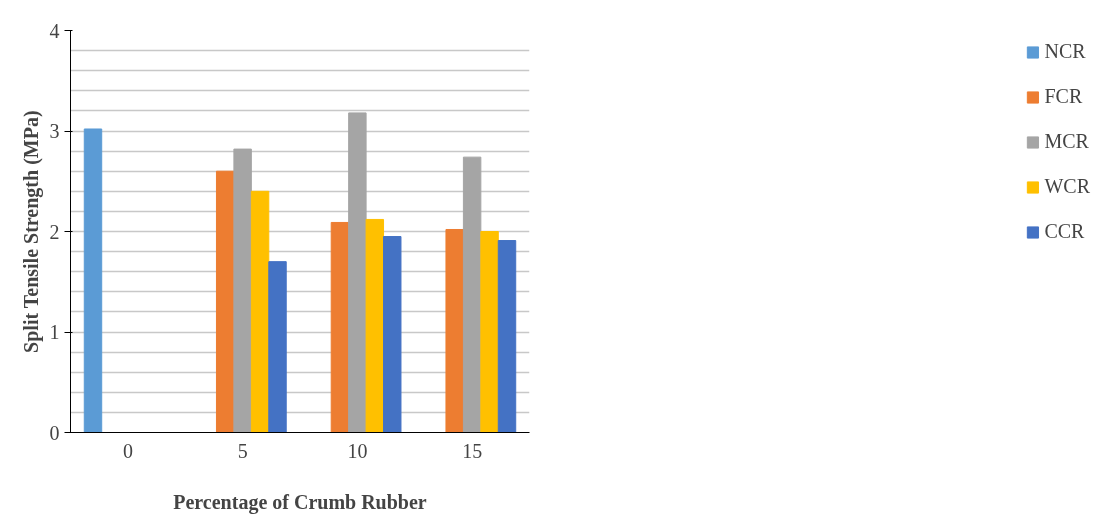 The width and height of the screenshot is (1110, 520). Describe the element at coordinates (54, 131) in the screenshot. I see `y-tick-label: 3` at that location.